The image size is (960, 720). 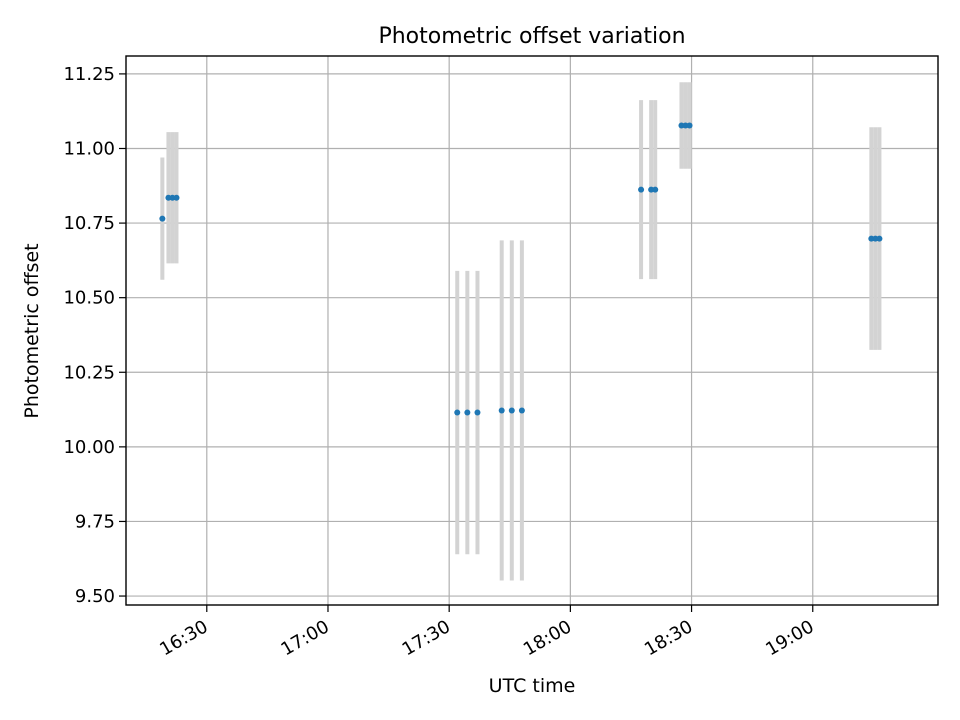 I want to click on y-tick-label: 10.00, so click(x=89, y=447).